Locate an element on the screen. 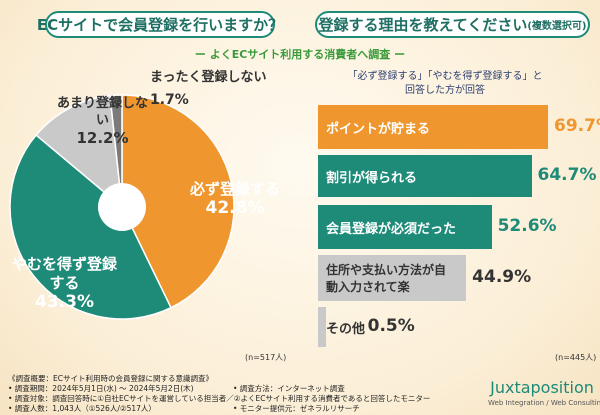  bar-n: (n=445人) is located at coordinates (576, 357).